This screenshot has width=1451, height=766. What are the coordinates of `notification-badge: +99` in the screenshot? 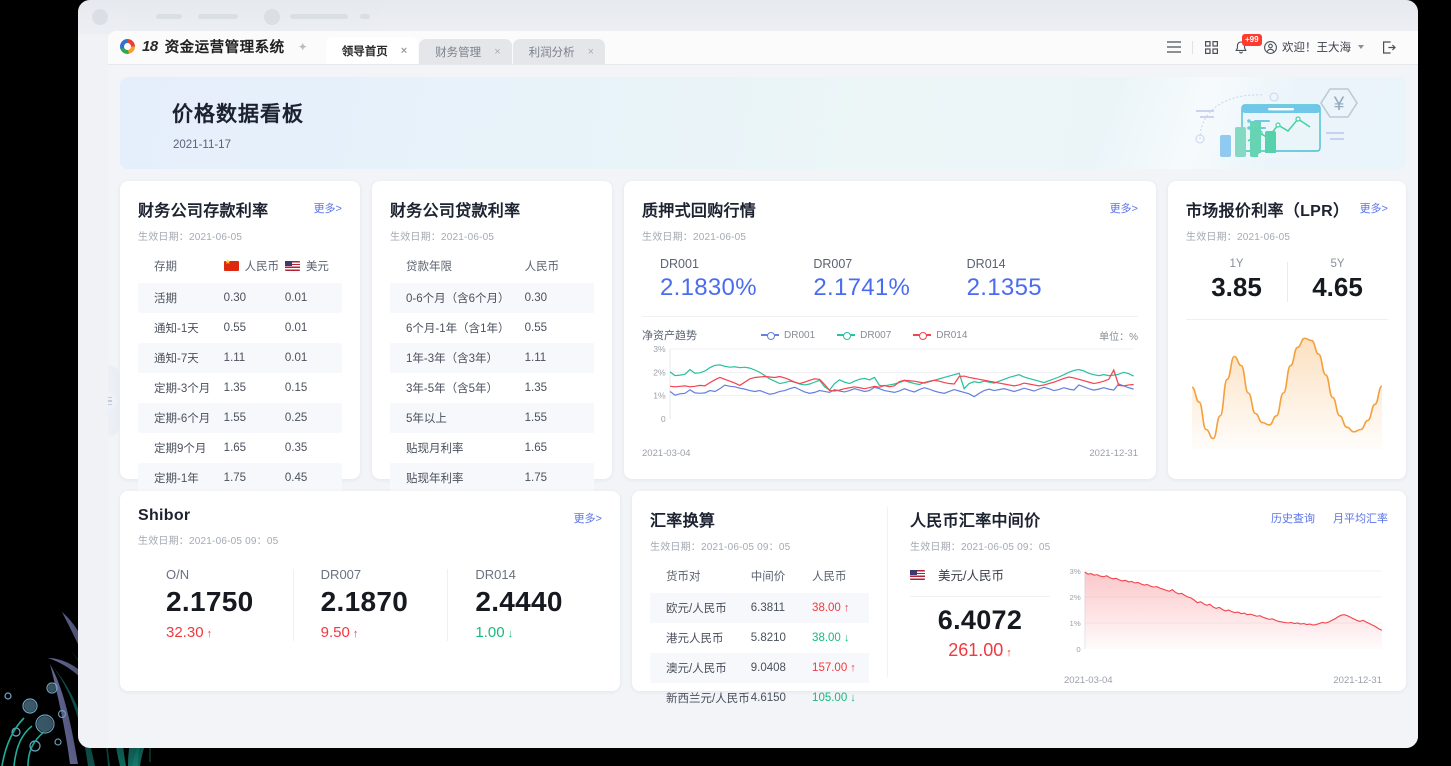 It's located at (1252, 40).